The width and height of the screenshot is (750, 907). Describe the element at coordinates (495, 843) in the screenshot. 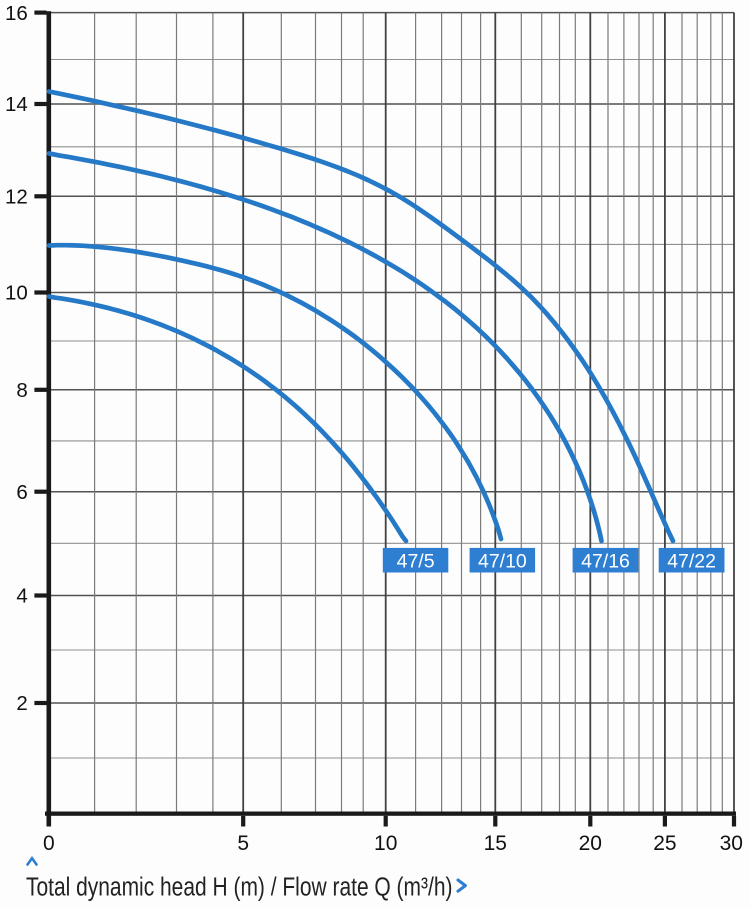

I see `svg-text: 15` at that location.